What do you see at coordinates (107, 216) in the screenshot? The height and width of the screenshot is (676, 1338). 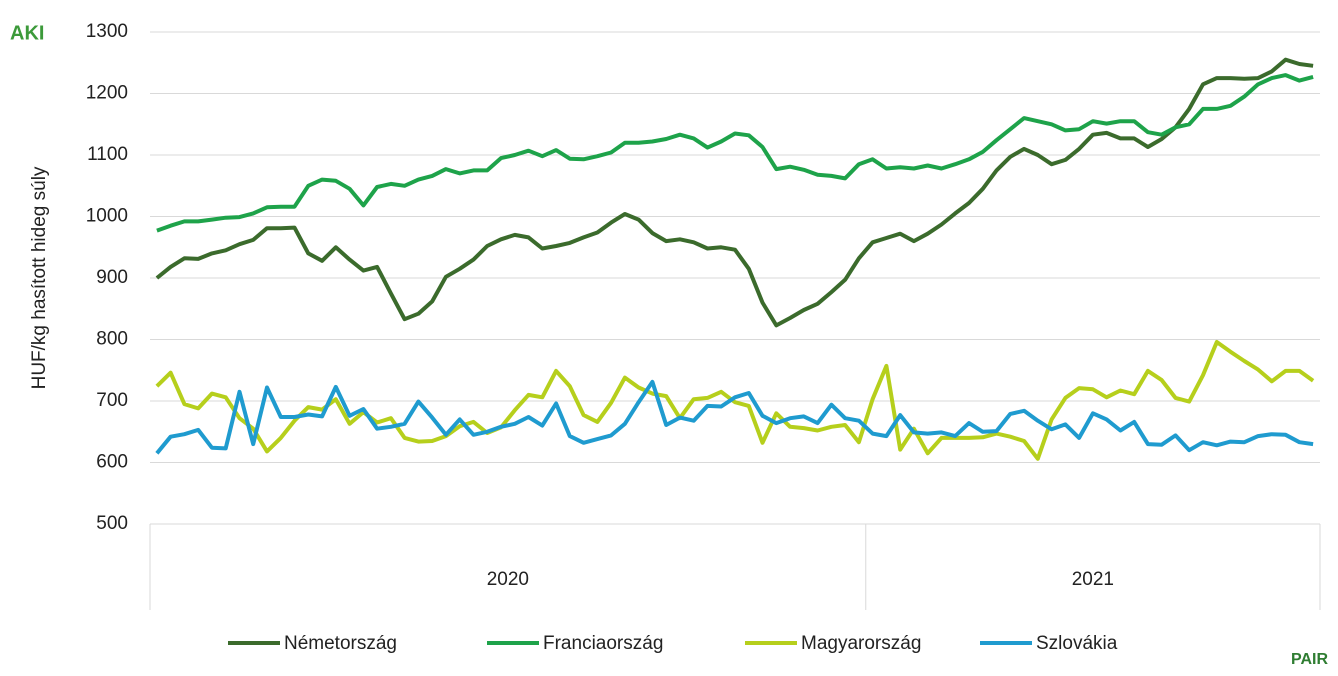 I see `y-tick-label: 1000` at bounding box center [107, 216].